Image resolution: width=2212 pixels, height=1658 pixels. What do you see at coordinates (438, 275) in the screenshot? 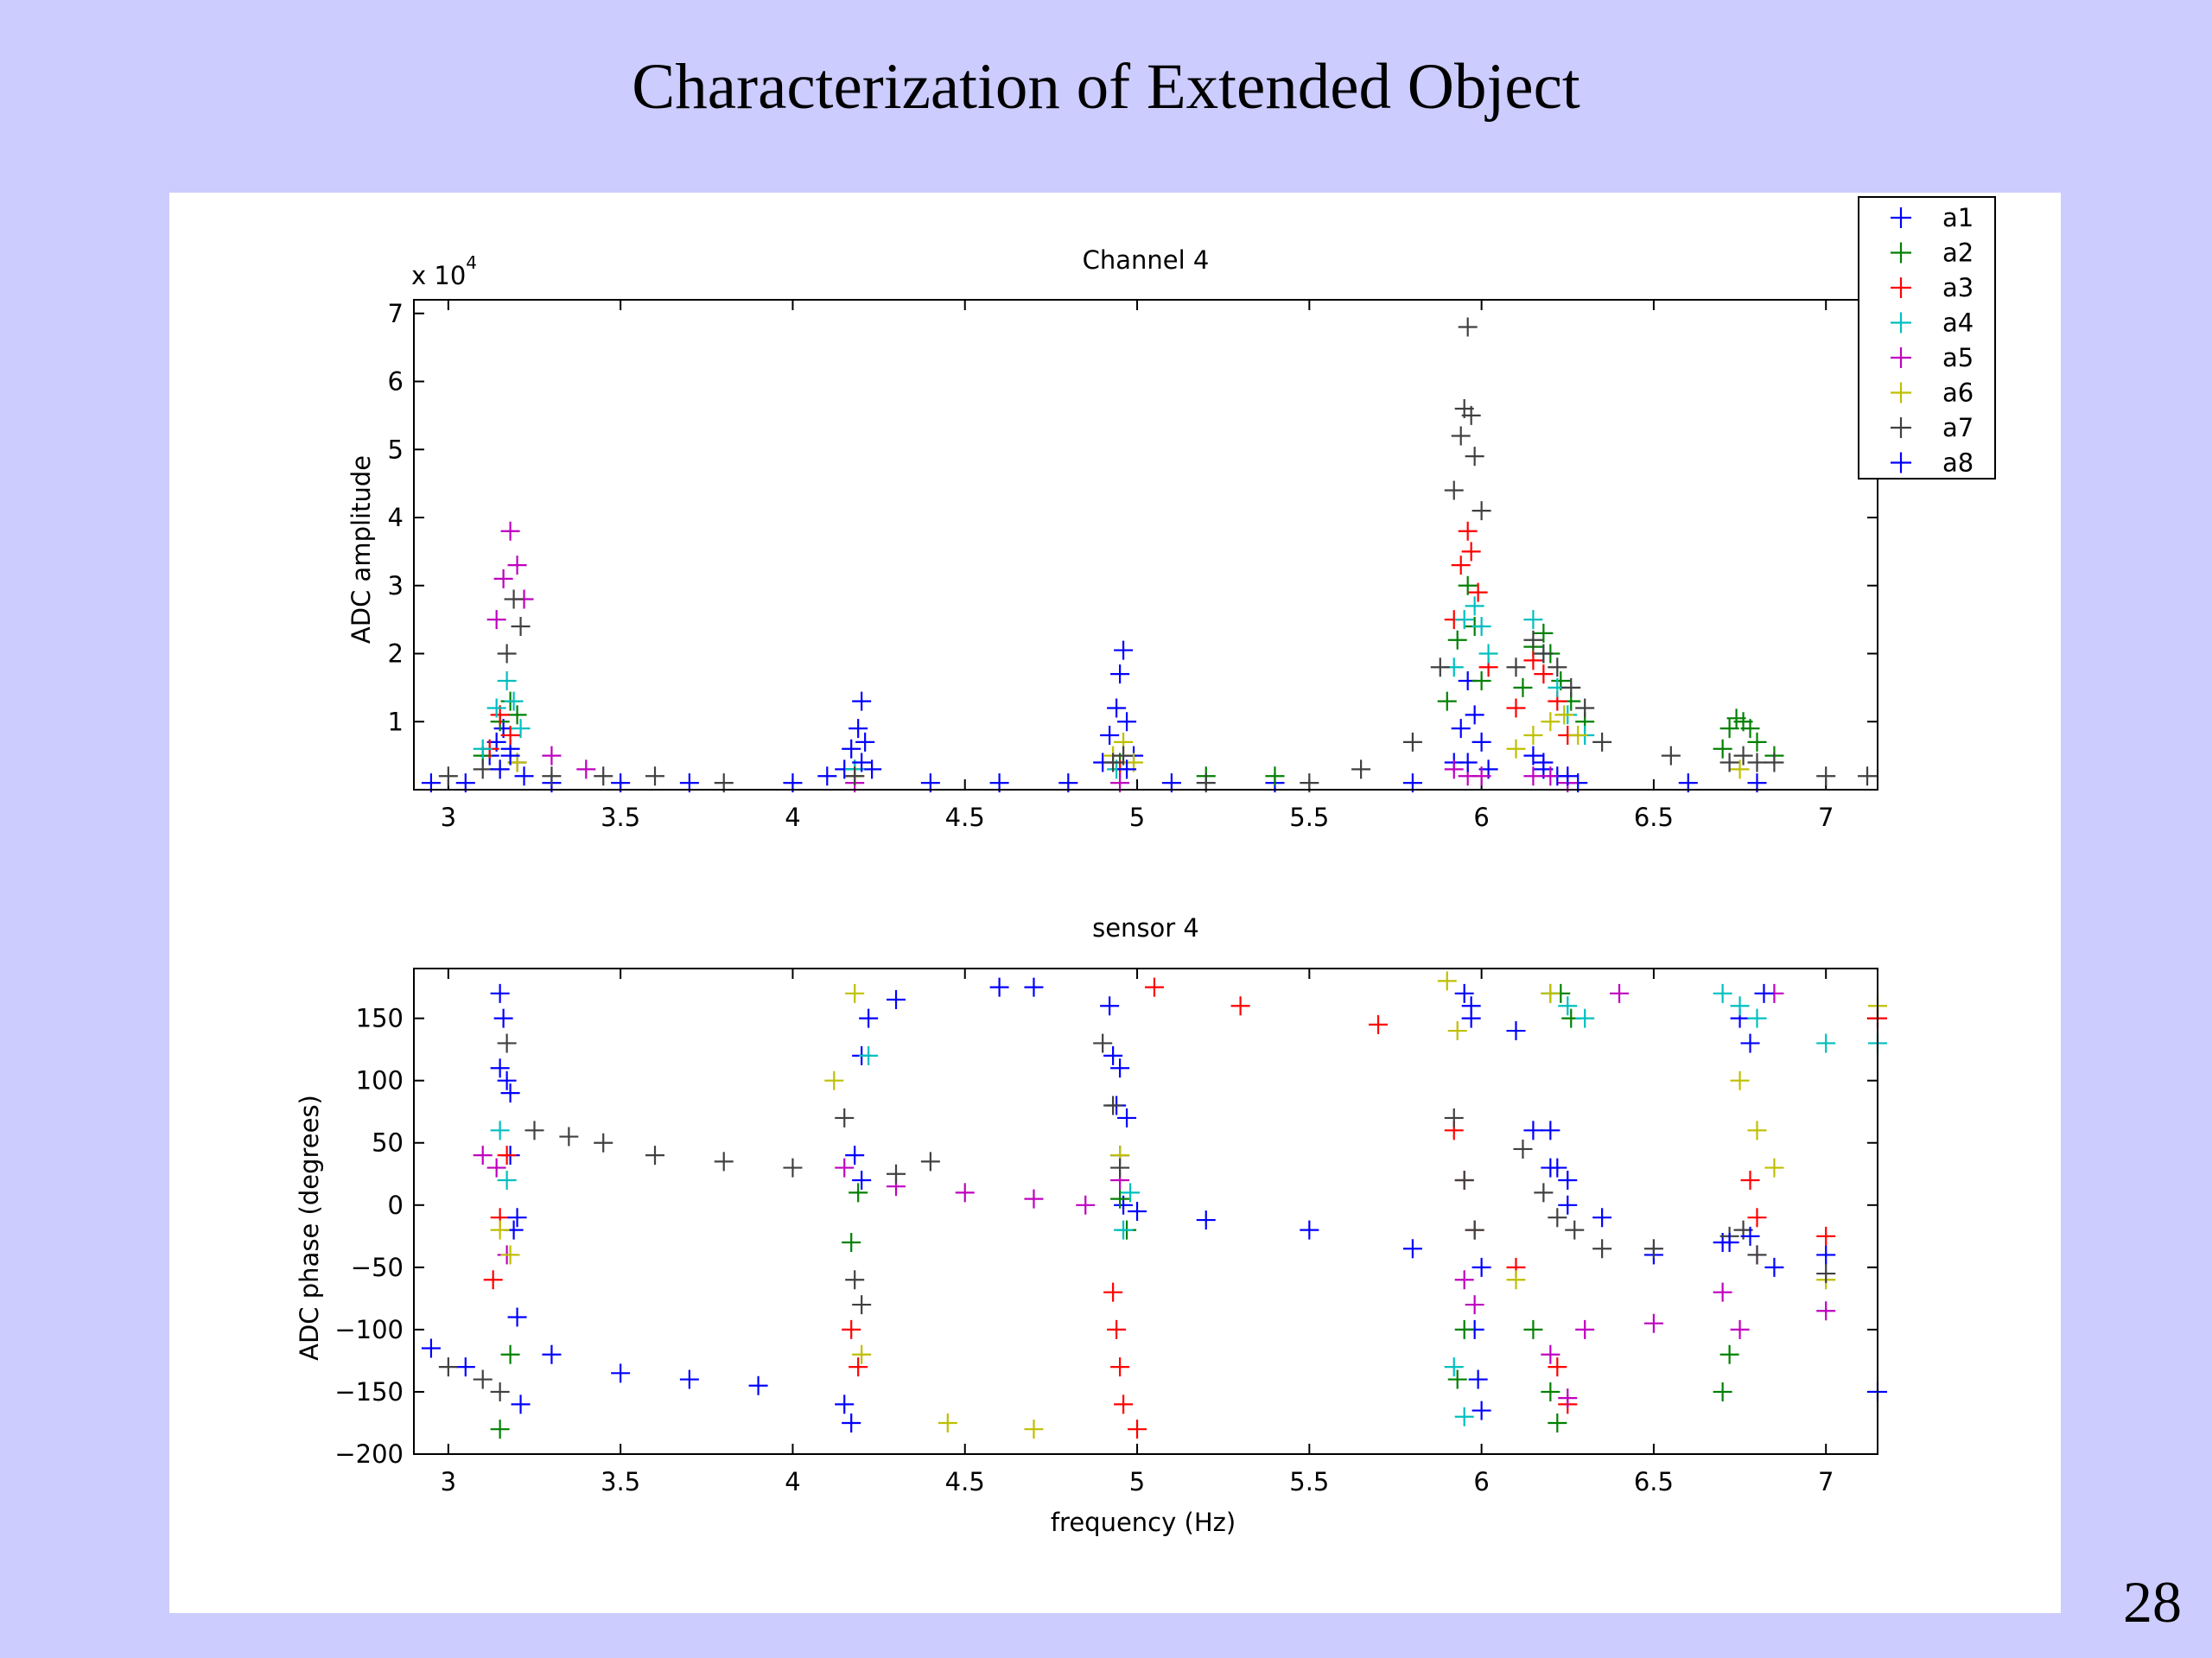
I see `amplitude-y-exponent-base: x 10` at bounding box center [438, 275].